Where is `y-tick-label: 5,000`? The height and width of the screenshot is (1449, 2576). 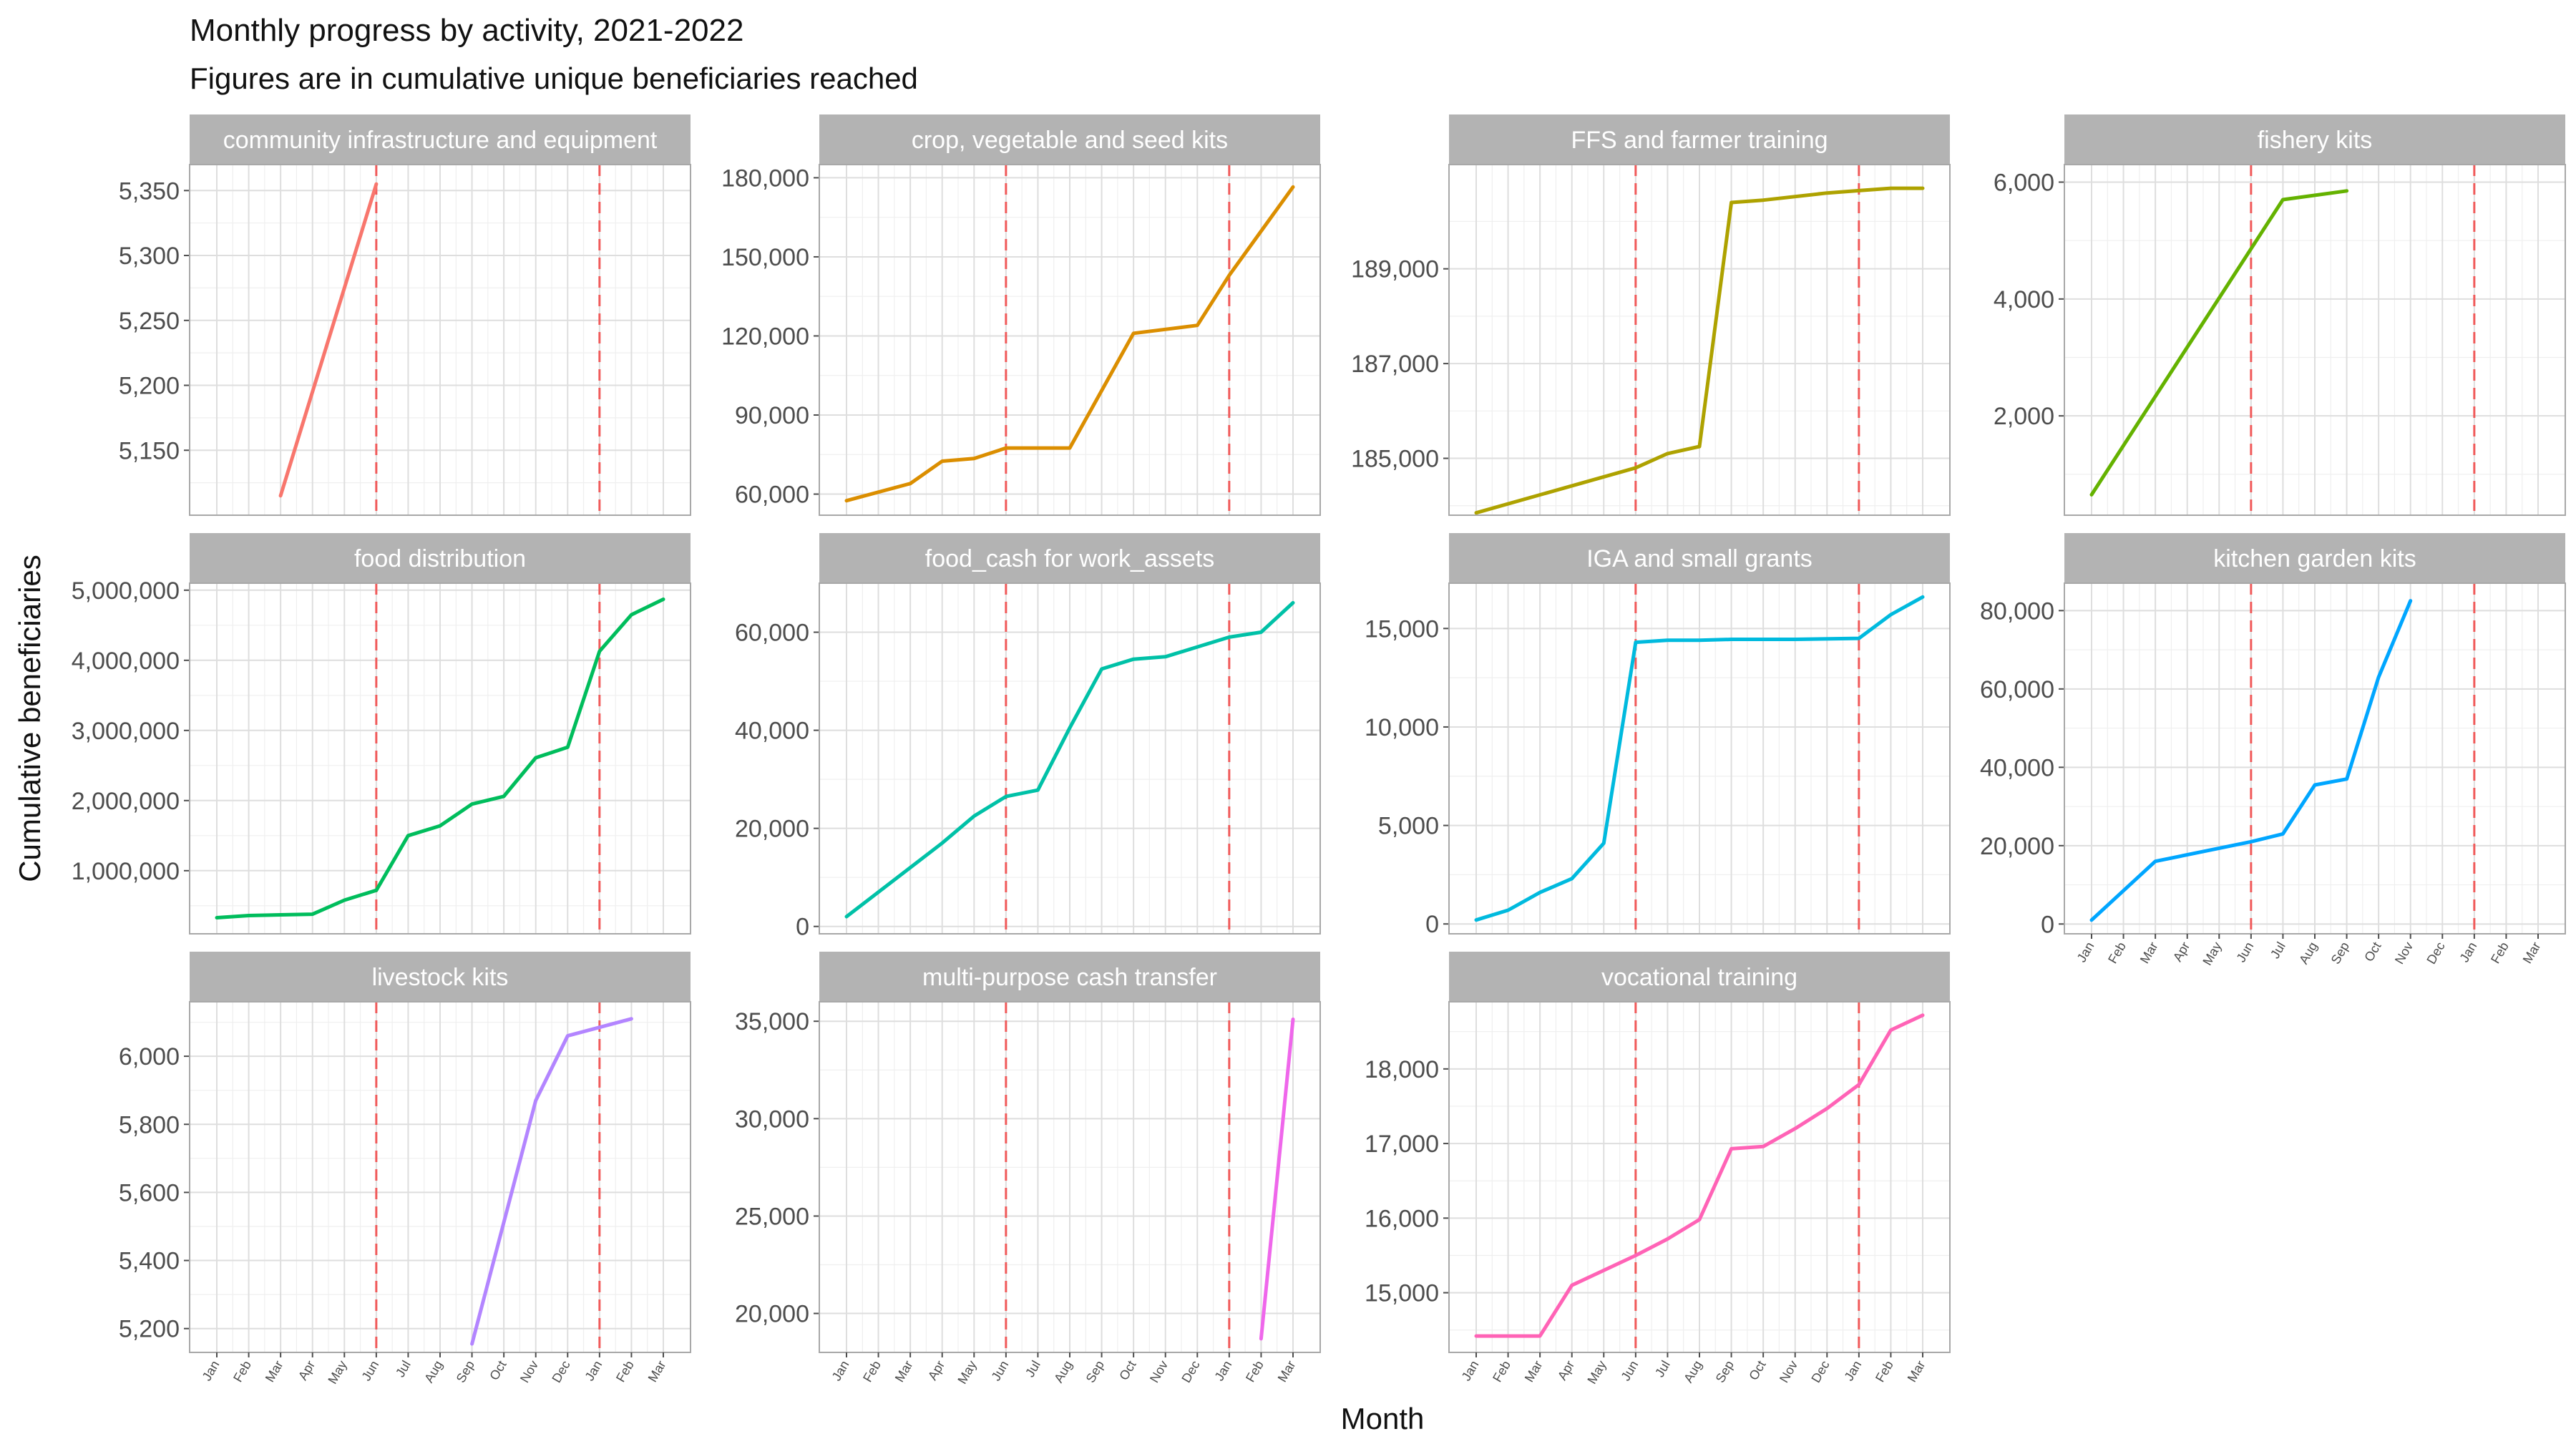 y-tick-label: 5,000 is located at coordinates (1408, 826).